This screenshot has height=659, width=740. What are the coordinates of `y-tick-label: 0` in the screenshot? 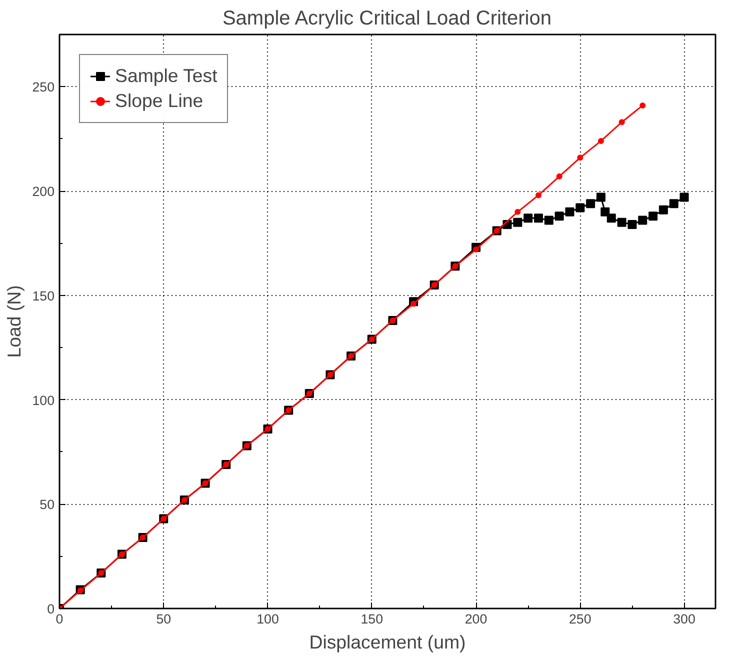 It's located at (51, 609).